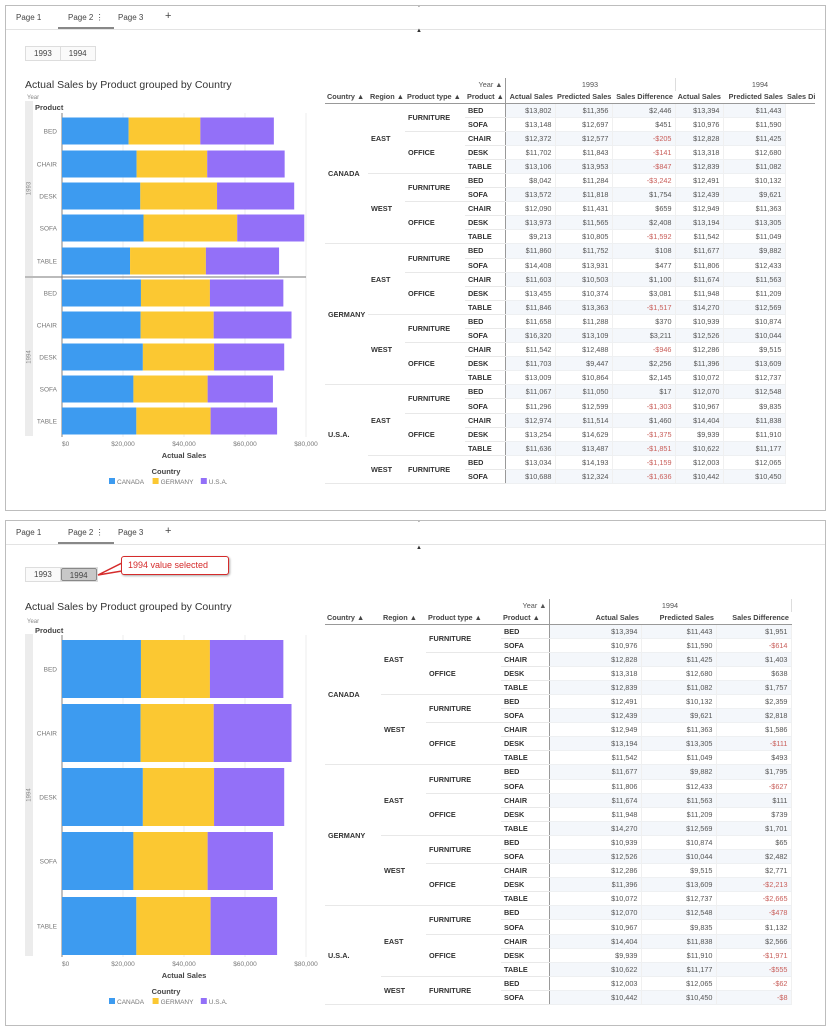  I want to click on value-cell: $12,828, so click(699, 138).